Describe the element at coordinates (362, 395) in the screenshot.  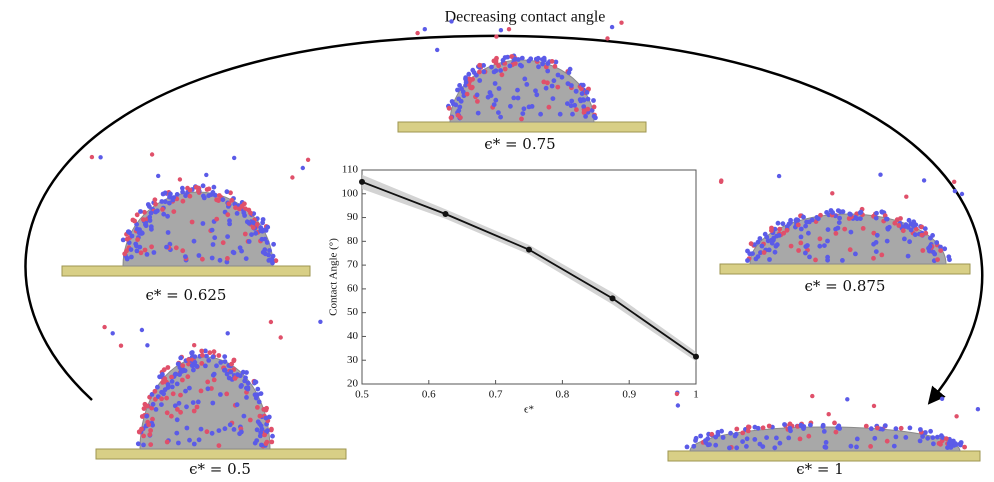
I see `x-tick-label: 0.5` at that location.